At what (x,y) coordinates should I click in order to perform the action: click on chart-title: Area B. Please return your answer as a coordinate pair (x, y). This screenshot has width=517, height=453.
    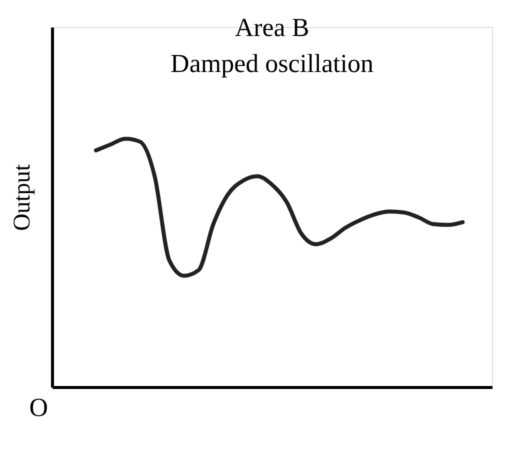
    Looking at the image, I should click on (272, 27).